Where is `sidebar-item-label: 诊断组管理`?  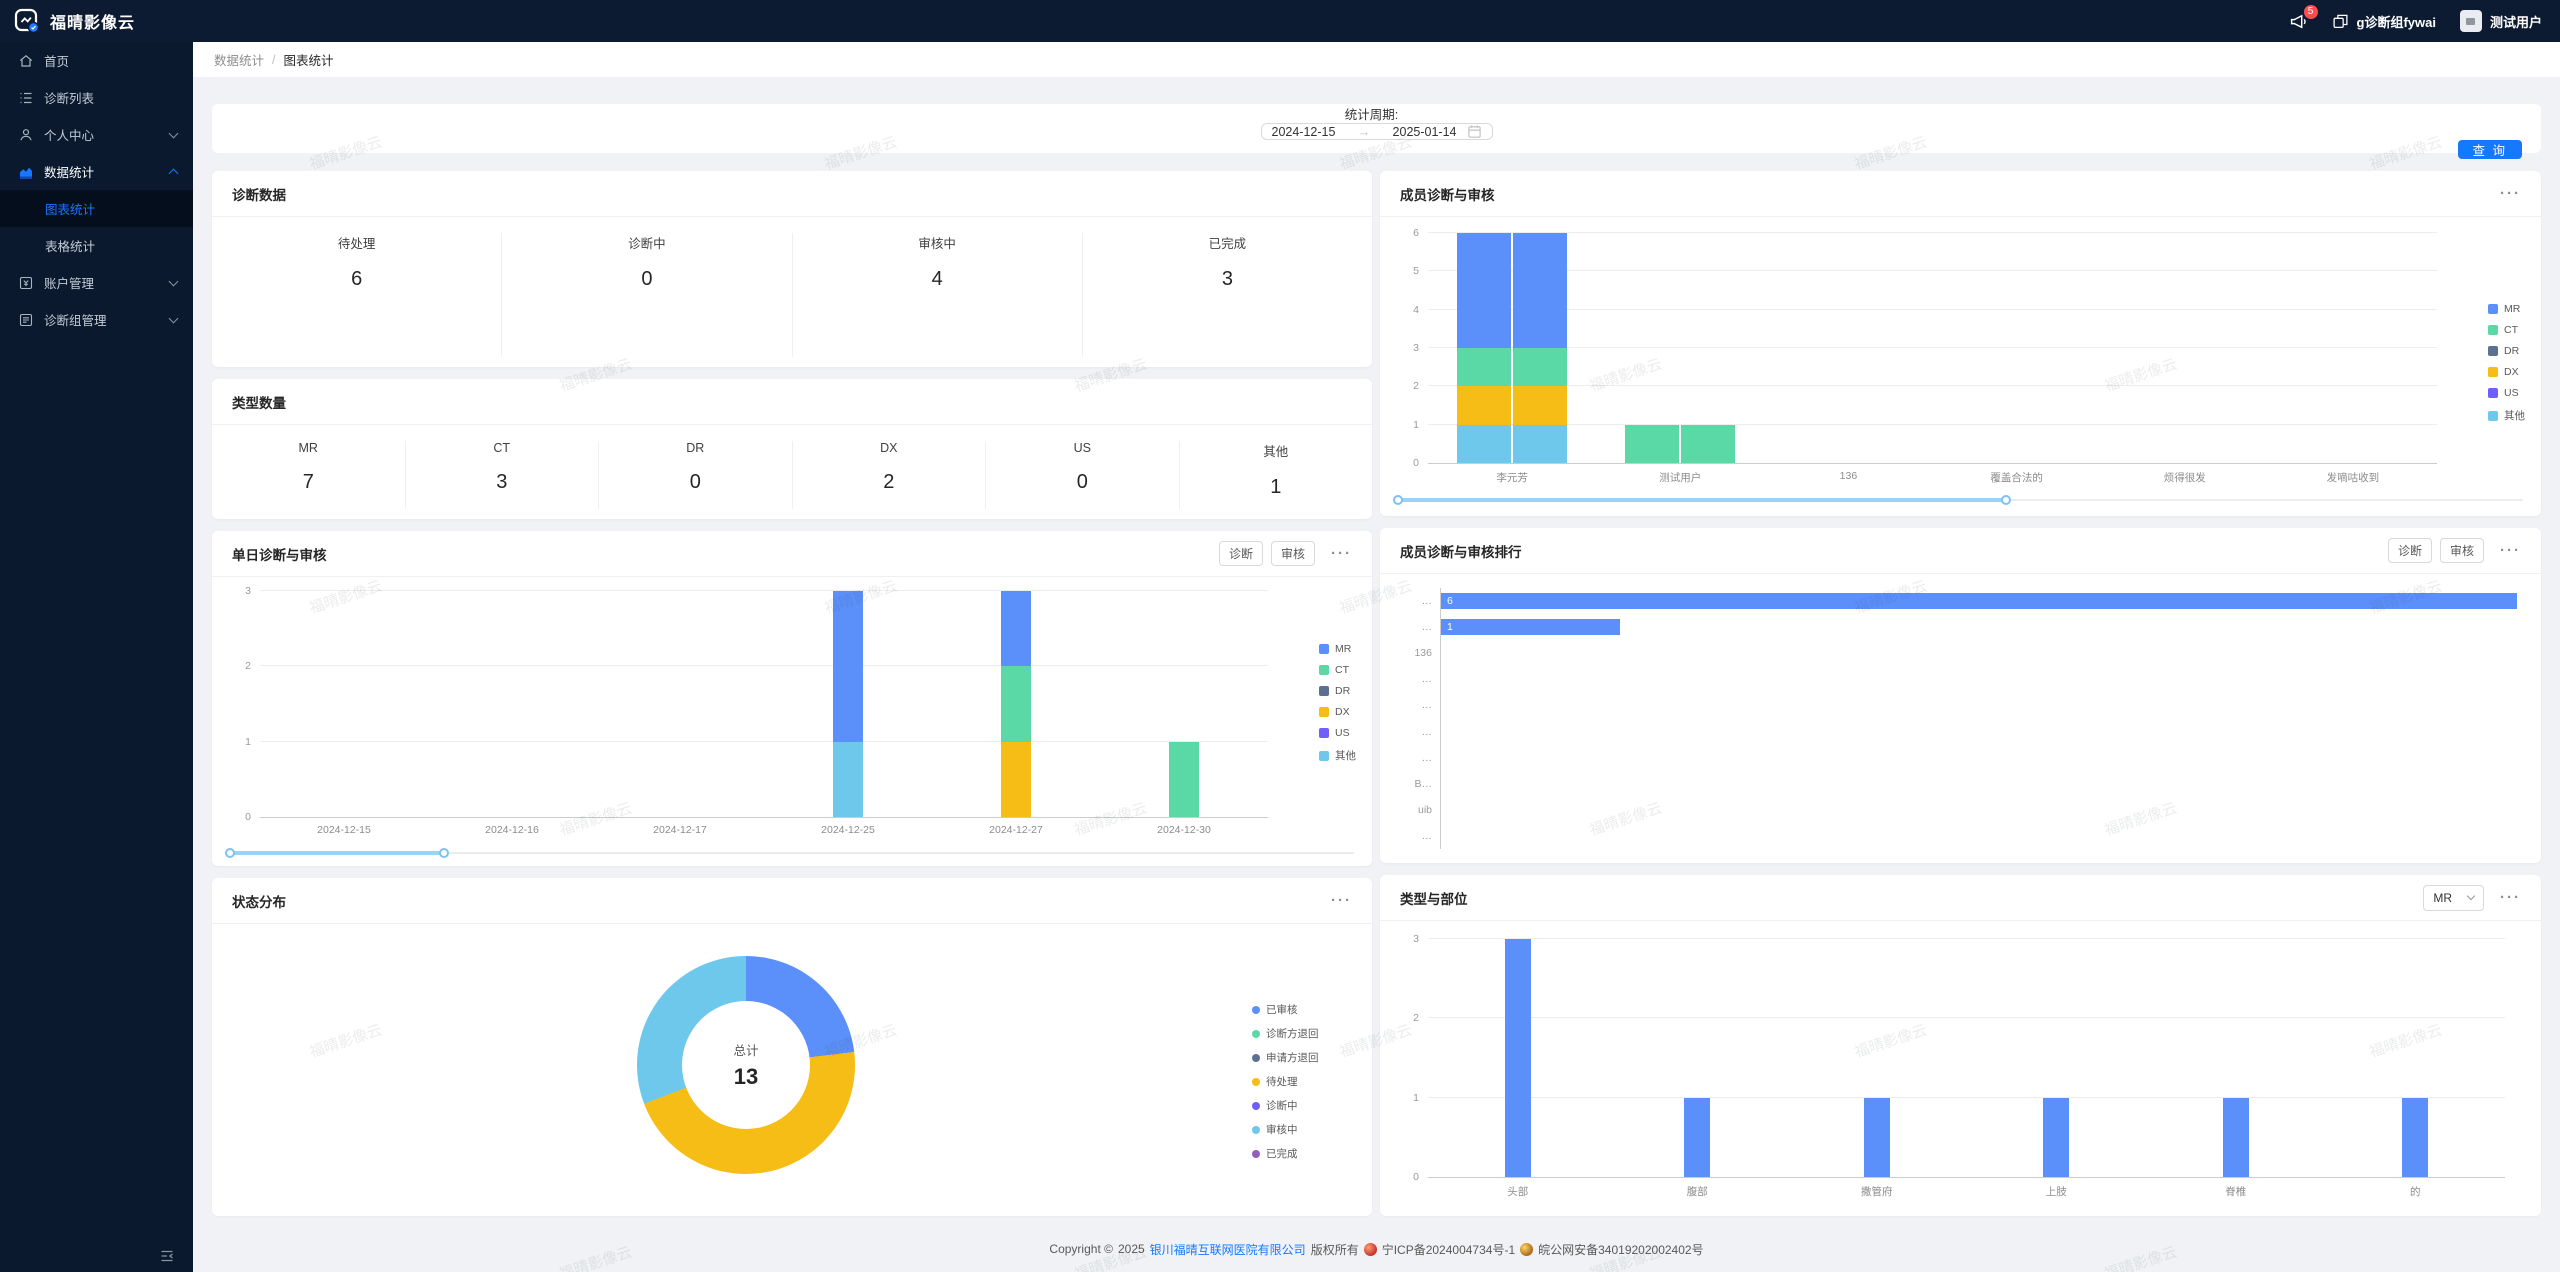 sidebar-item-label: 诊断组管理 is located at coordinates (75, 321).